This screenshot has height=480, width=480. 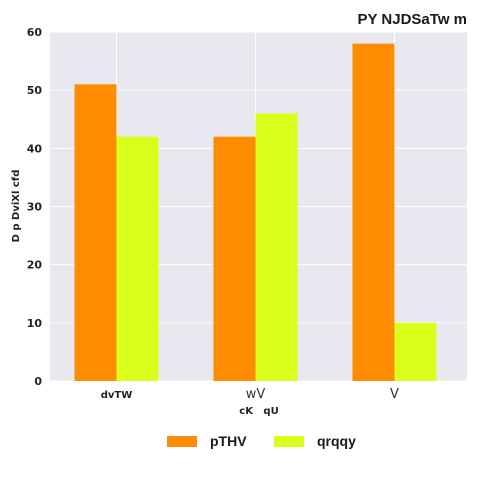 I want to click on y-tick-label: 10, so click(x=35, y=323).